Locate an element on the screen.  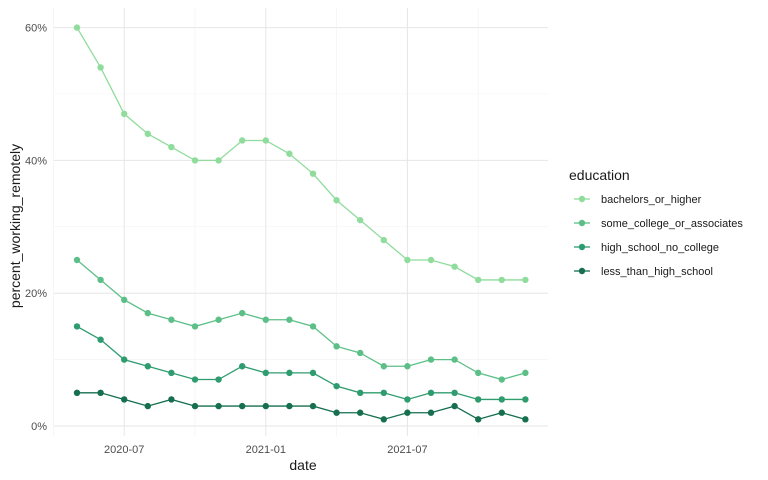
legend-label: some_college_or_associates is located at coordinates (672, 224).